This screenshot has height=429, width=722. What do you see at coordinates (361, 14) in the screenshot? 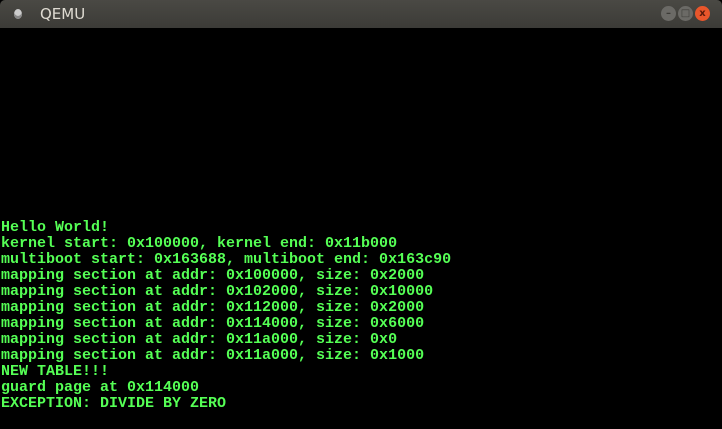
I see `title-bar: QEMU – □ x` at bounding box center [361, 14].